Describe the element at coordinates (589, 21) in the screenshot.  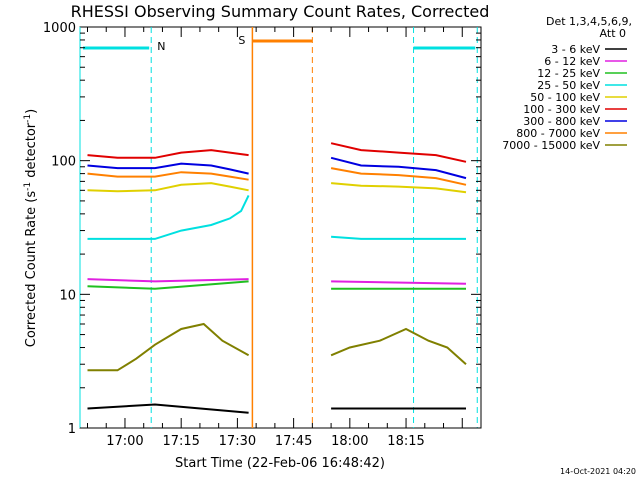
I see `legend-header-line-1: Det 1,3,4,5,6,9,` at that location.